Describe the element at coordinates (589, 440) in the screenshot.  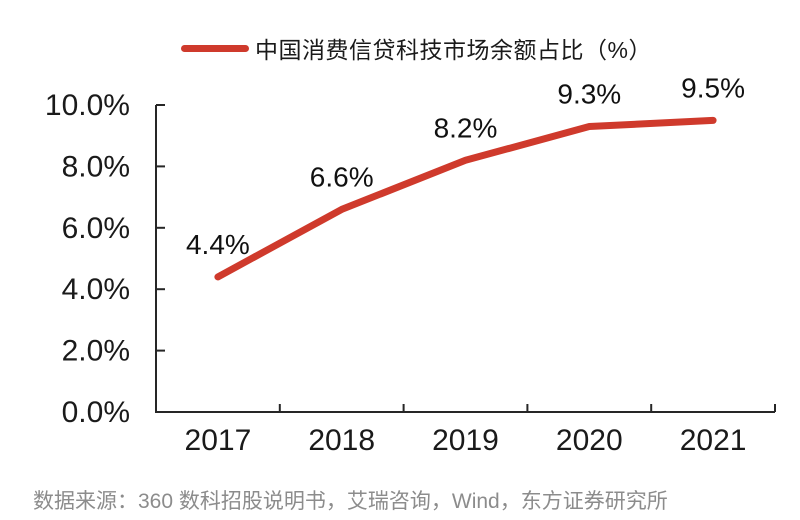
I see `x-tick-label: 2020` at that location.